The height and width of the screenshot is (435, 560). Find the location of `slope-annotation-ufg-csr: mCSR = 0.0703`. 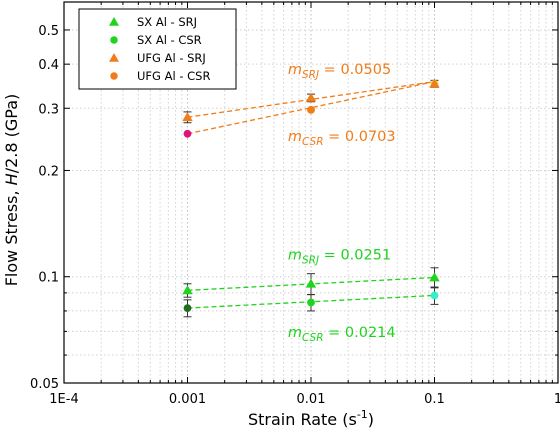

slope-annotation-ufg-csr: mCSR = 0.0703 is located at coordinates (342, 138).